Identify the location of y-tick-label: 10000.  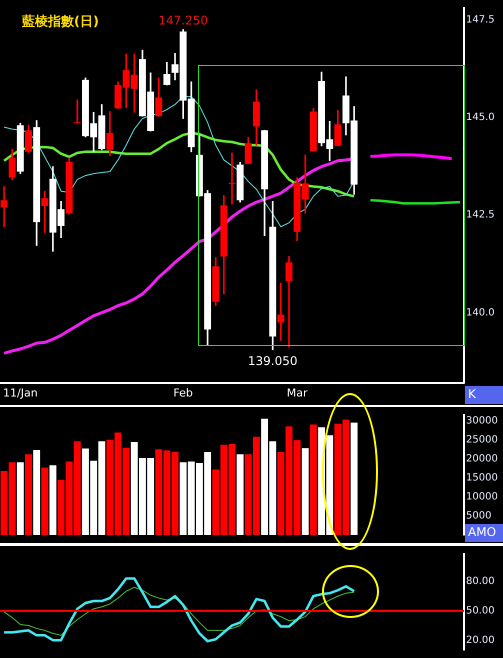
(482, 497).